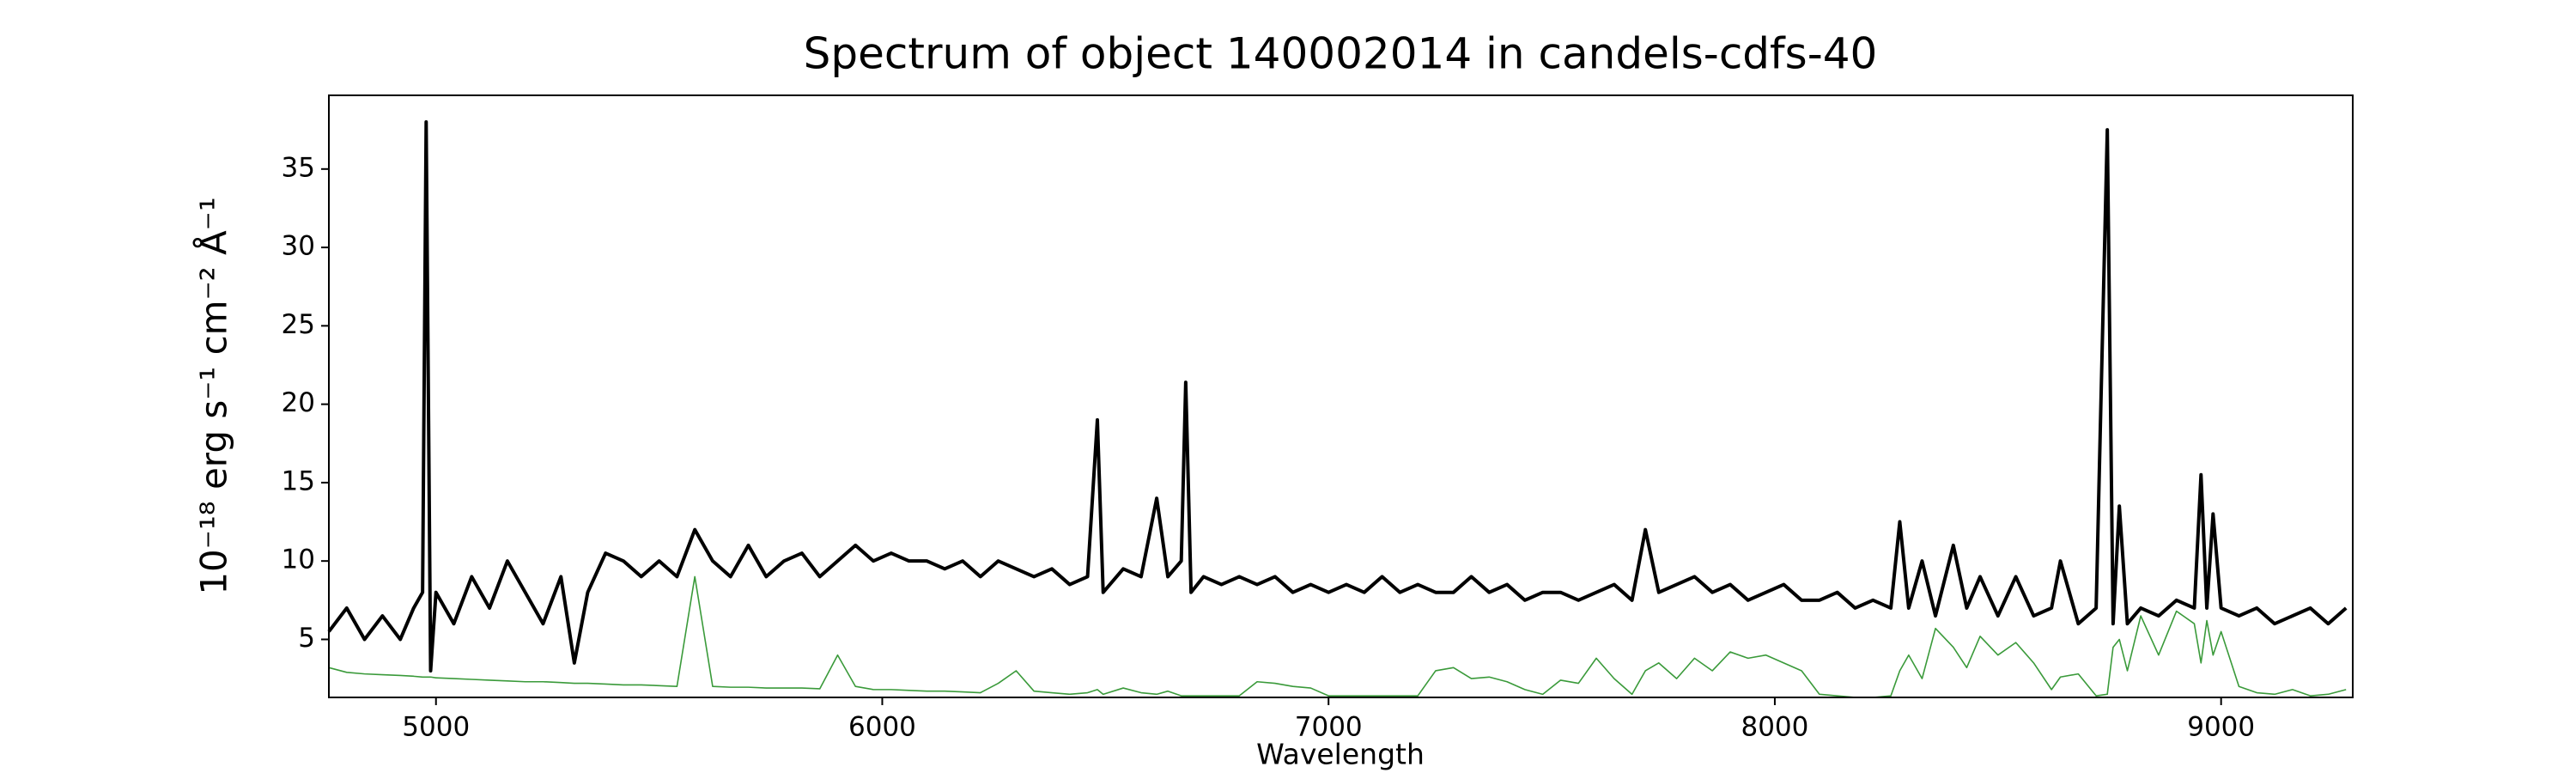 The width and height of the screenshot is (2576, 773). I want to click on y-tick-label: 25, so click(298, 324).